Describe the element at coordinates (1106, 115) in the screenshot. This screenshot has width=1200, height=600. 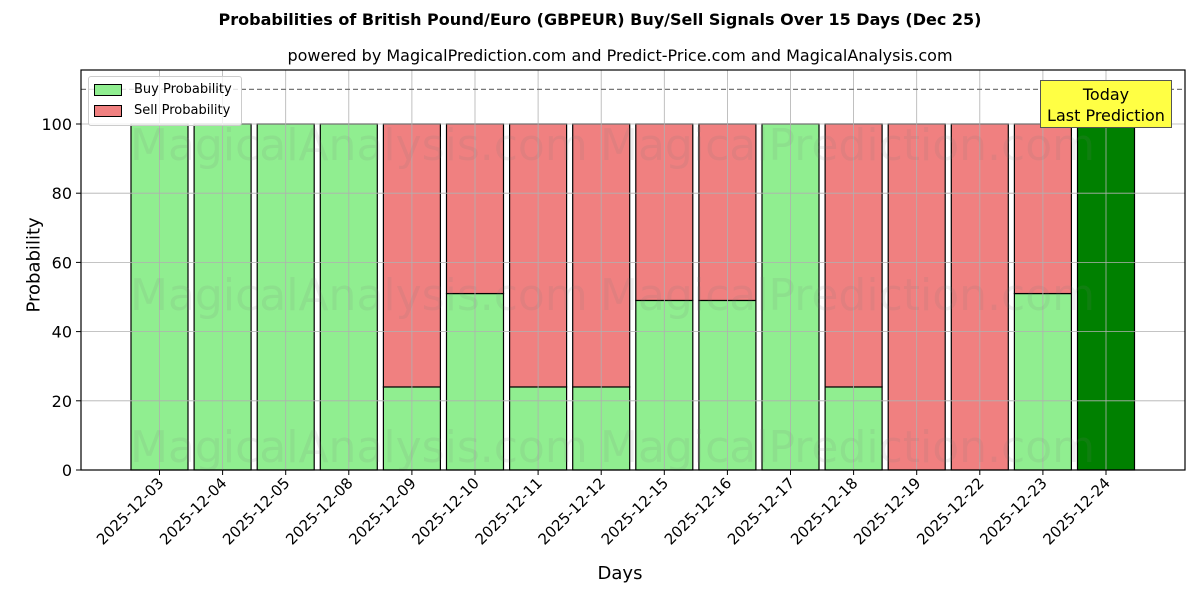
I see `today-line2: Last Prediction` at that location.